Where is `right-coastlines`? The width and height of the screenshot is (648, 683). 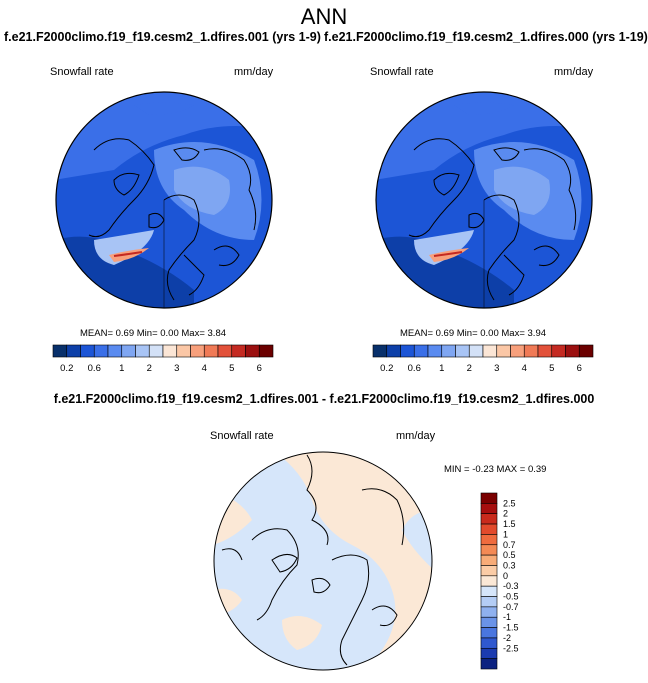 right-coastlines is located at coordinates (492, 219).